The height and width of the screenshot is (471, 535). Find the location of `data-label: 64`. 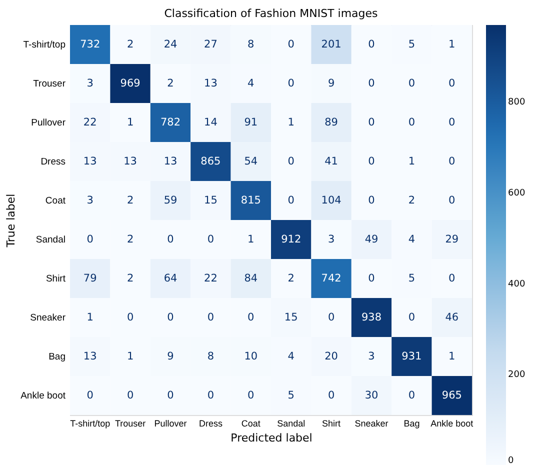

data-label: 64 is located at coordinates (171, 278).